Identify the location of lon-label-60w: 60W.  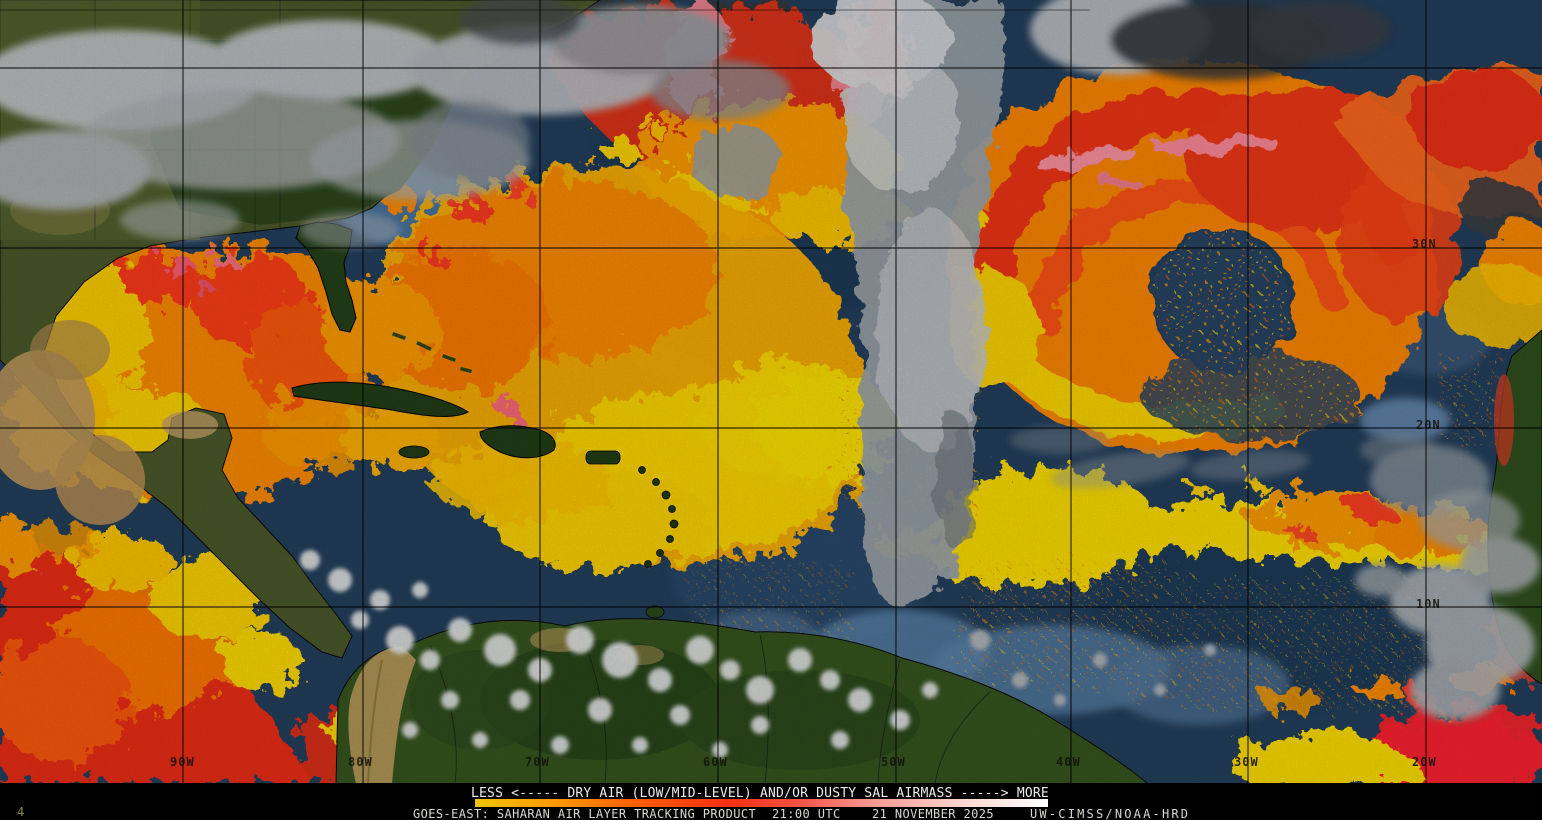
(715, 762).